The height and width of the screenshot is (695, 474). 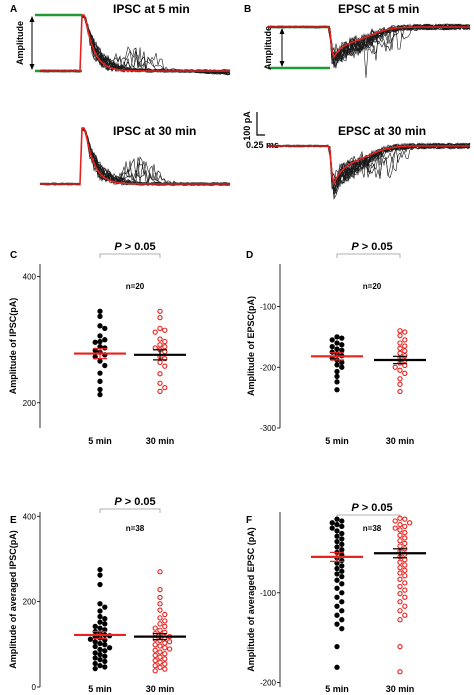 What do you see at coordinates (34, 687) in the screenshot?
I see `y-tick-label: 0` at bounding box center [34, 687].